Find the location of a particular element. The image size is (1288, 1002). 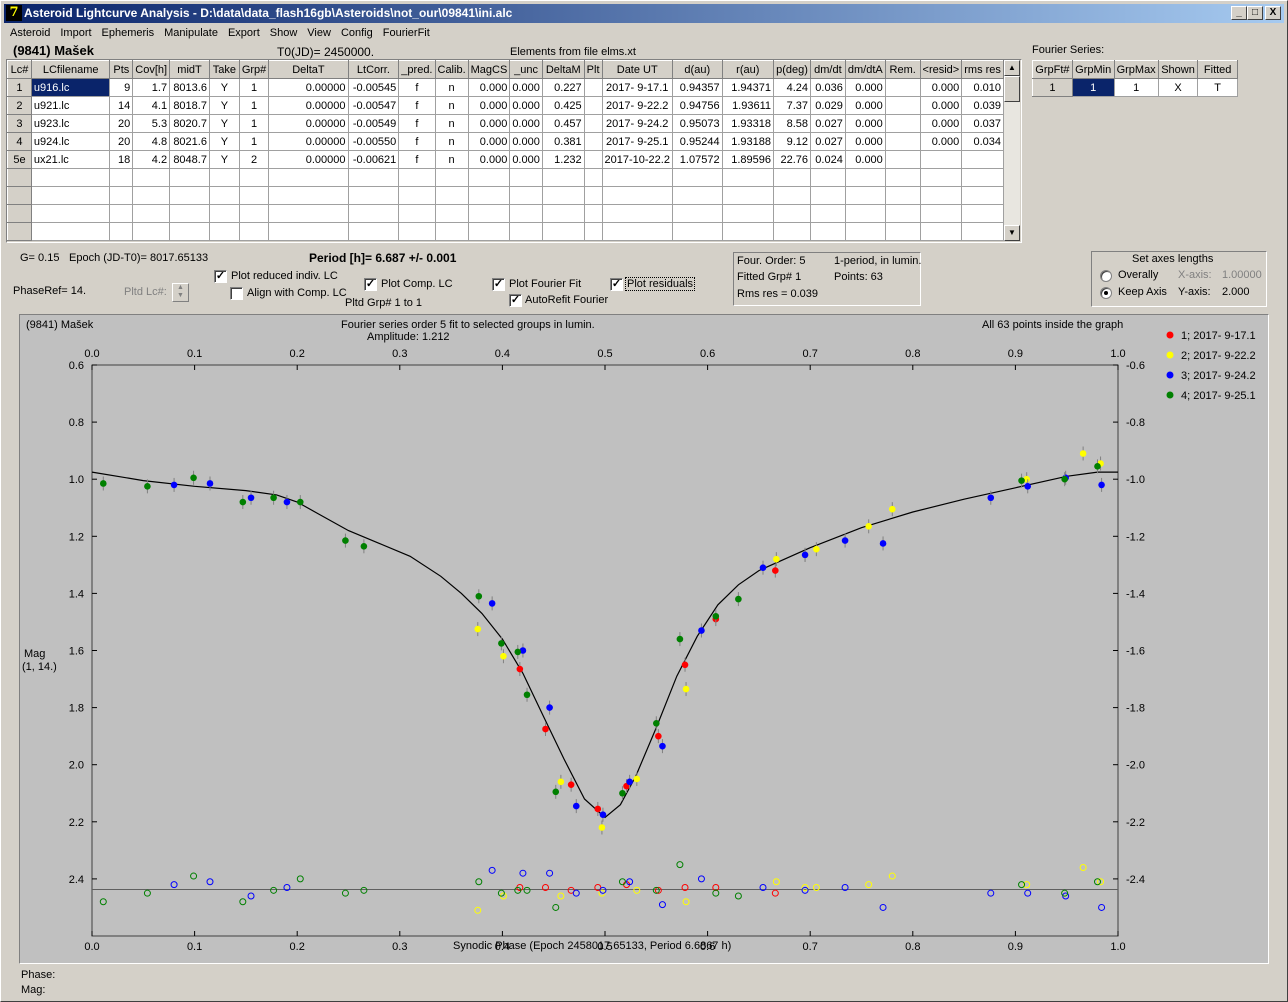

table-cell: 2 is located at coordinates (254, 159).